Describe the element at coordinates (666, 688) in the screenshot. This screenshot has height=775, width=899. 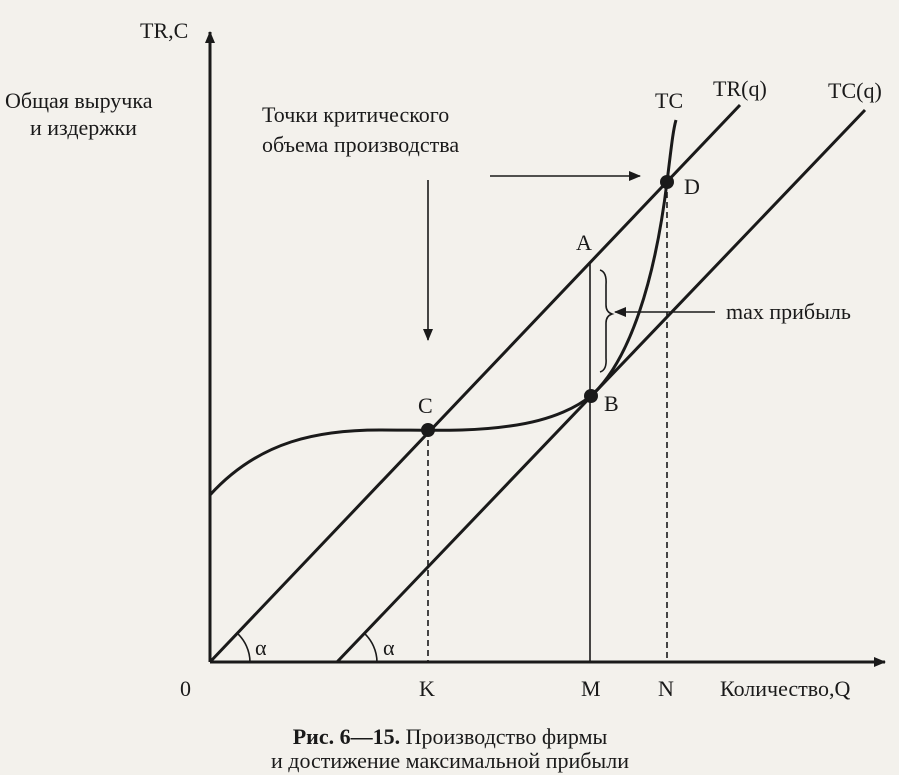
I see `x-mark: N` at that location.